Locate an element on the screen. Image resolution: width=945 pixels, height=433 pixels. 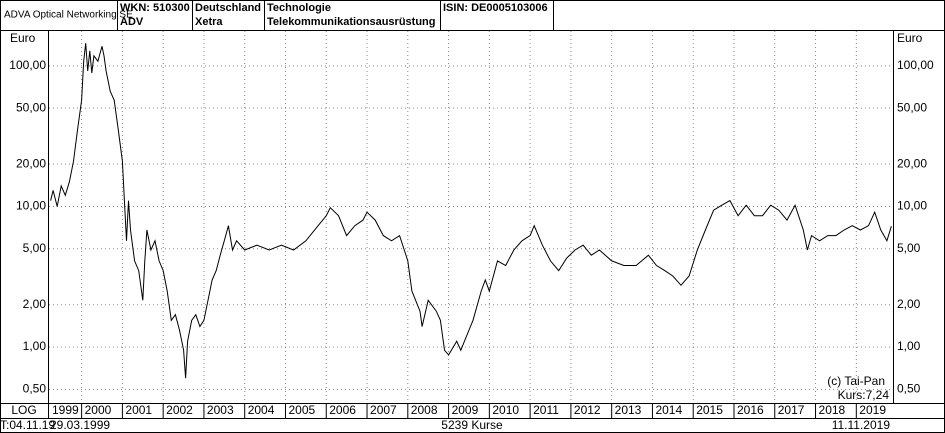
x-tick-label: 2000 is located at coordinates (98, 410).